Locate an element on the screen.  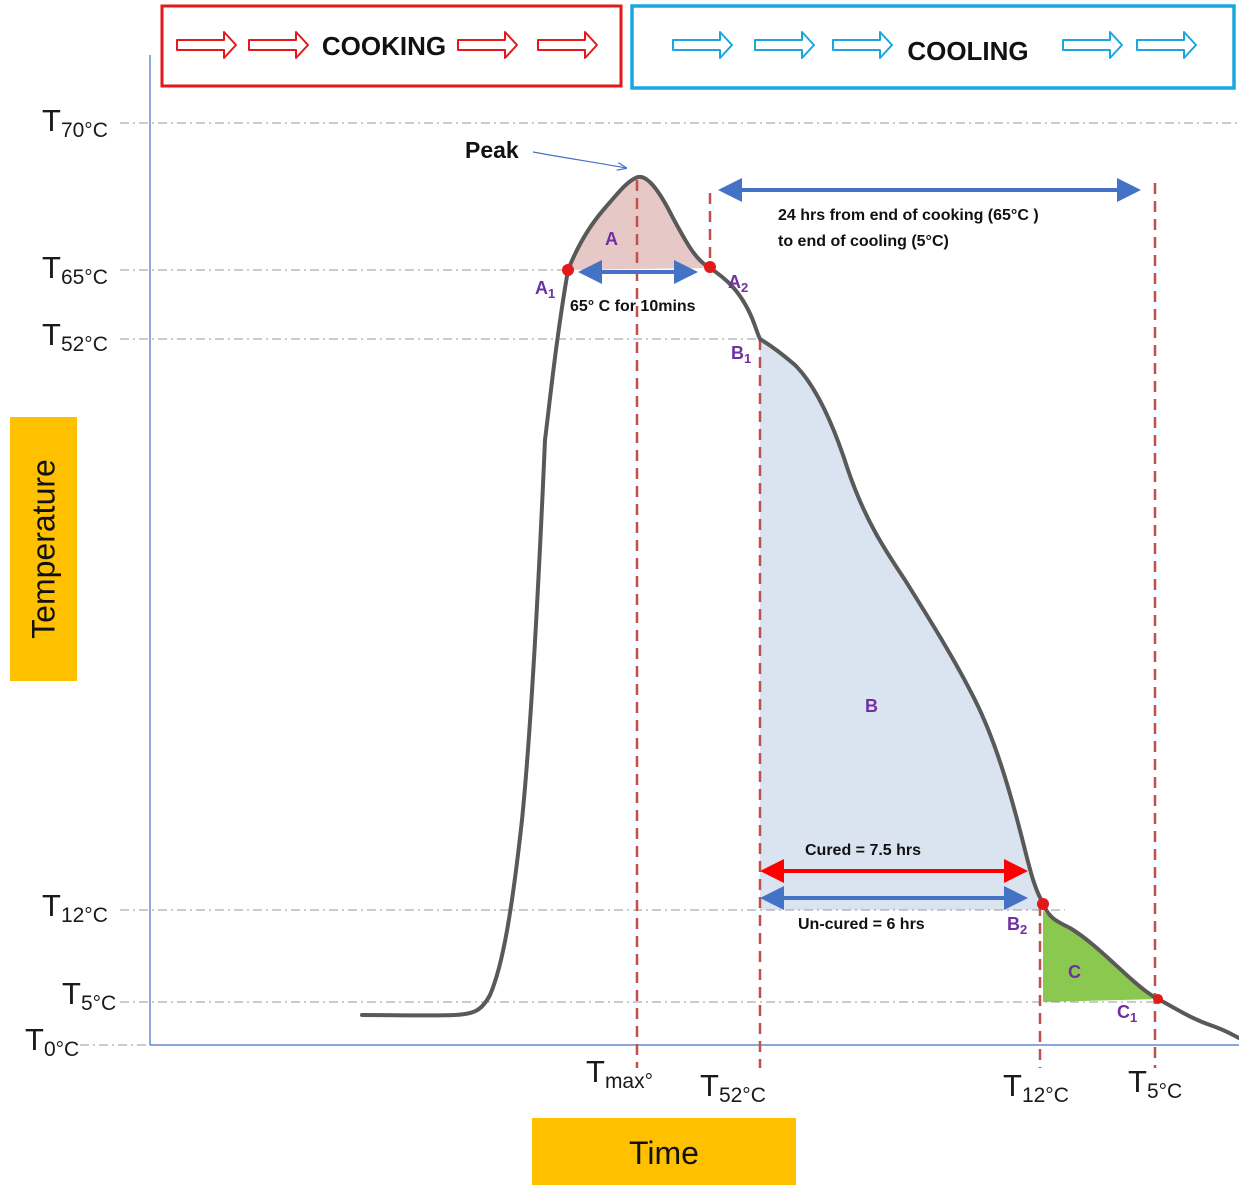
y-tick-labels: T70°C T65°C T52°C T12°C T5°C T0°C is located at coordinates (70, 582).